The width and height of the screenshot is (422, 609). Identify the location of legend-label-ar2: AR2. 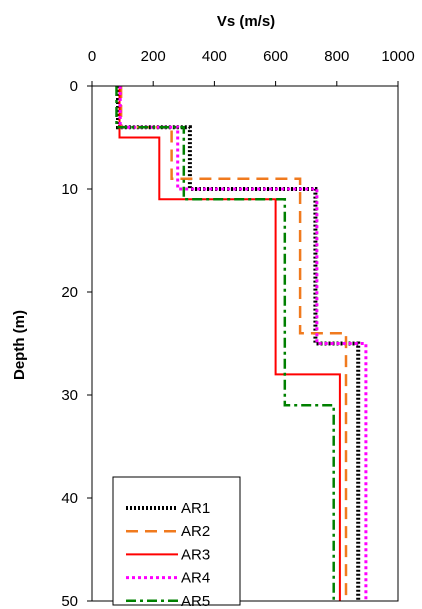
(195, 531).